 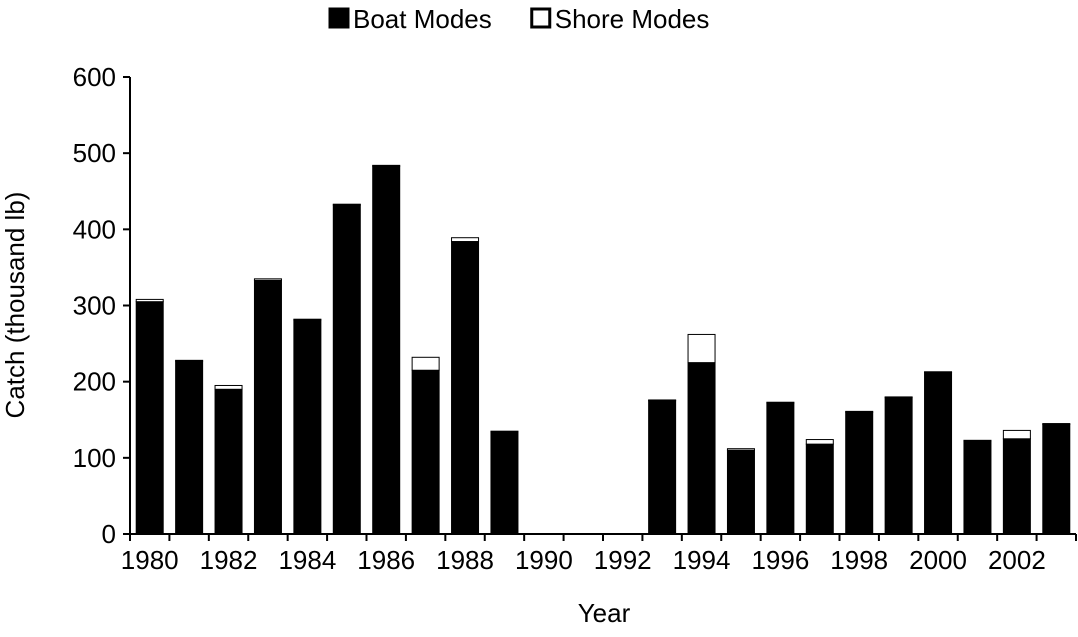 What do you see at coordinates (859, 560) in the screenshot?
I see `x-tick-label: 1998` at bounding box center [859, 560].